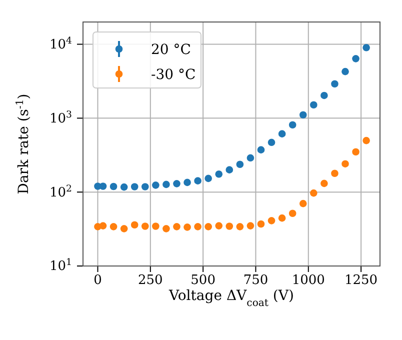 The image size is (402, 340). I want to click on legend-label: -30 °C, so click(173, 75).